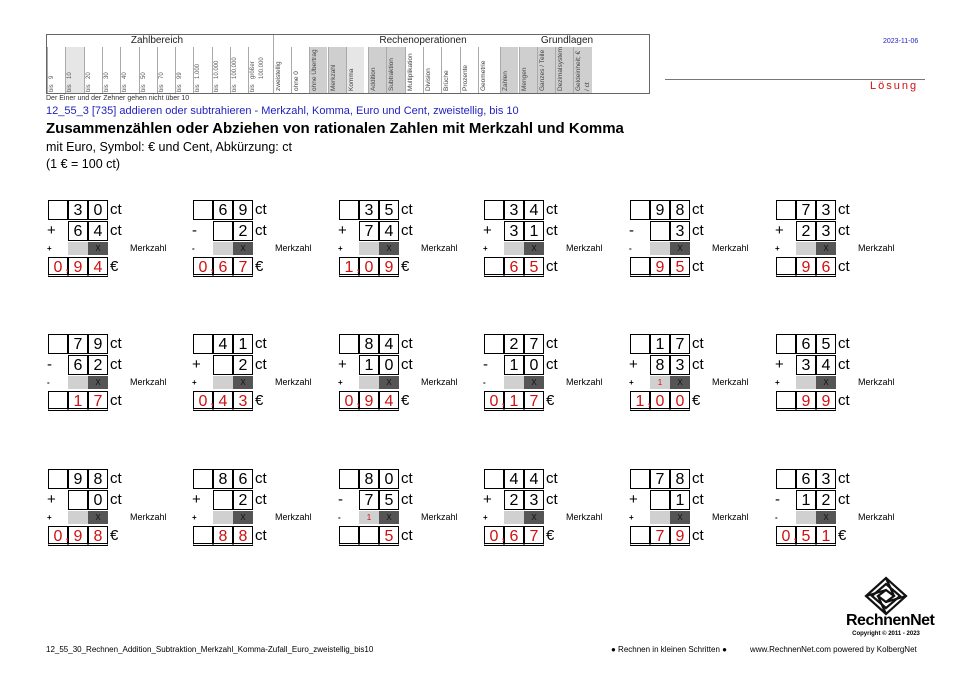  I want to click on category-cell: Addition, so click(377, 70).